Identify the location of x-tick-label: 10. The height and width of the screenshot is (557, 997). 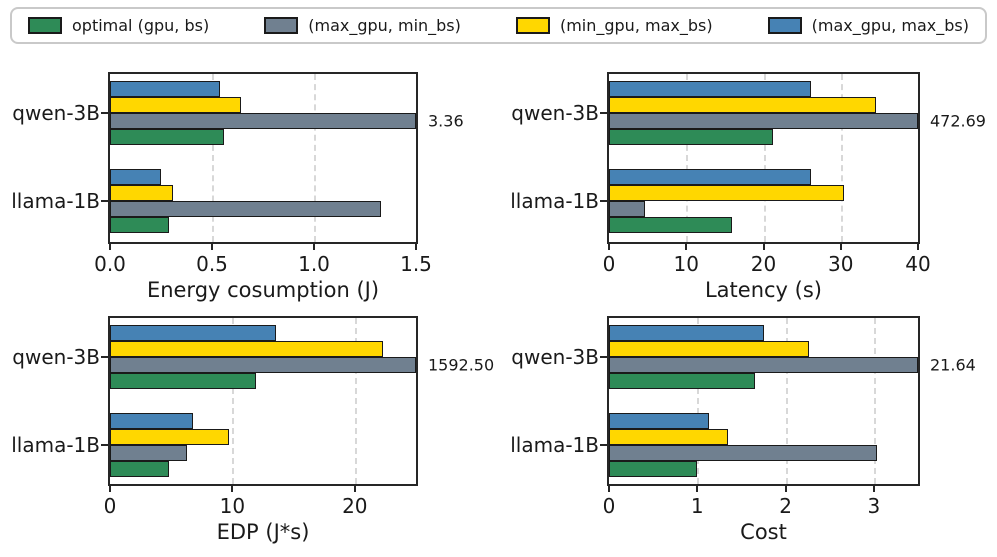
(686, 264).